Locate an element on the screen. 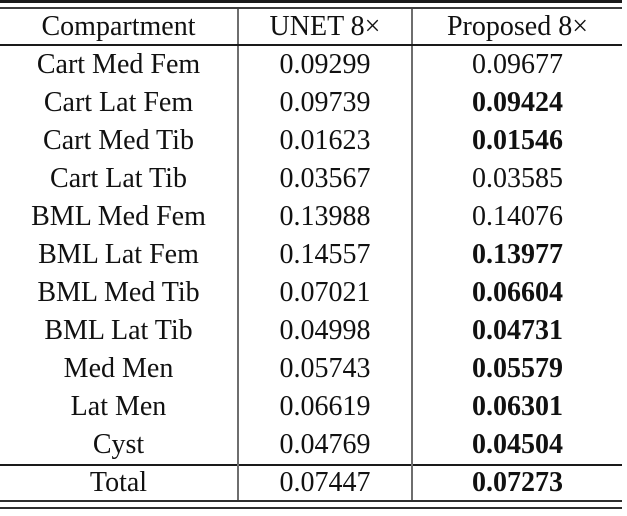 The image size is (627, 516). table-row: Cart Lat Tib 0.03567 0.03585 is located at coordinates (311, 179).